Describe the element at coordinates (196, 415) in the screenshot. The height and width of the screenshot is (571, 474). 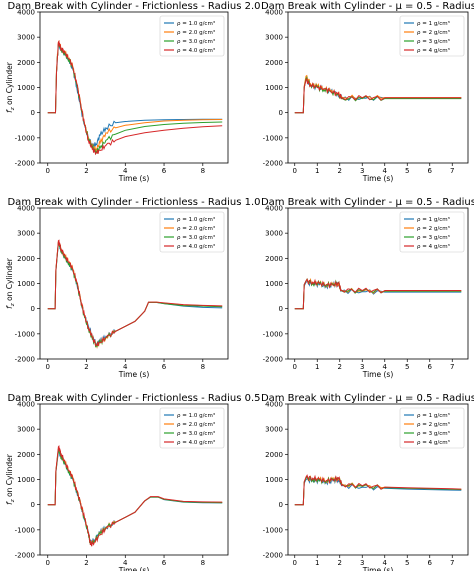
I see `legend-label: ρ = 1.0 g/cm³` at that location.